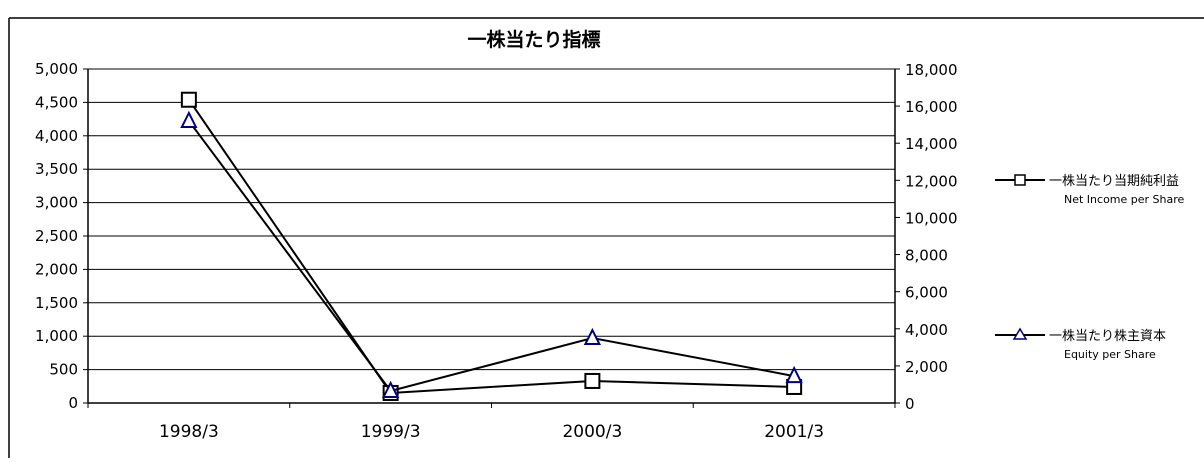 The height and width of the screenshot is (462, 1204). I want to click on right-axis-tick-label: 14,000, so click(931, 144).